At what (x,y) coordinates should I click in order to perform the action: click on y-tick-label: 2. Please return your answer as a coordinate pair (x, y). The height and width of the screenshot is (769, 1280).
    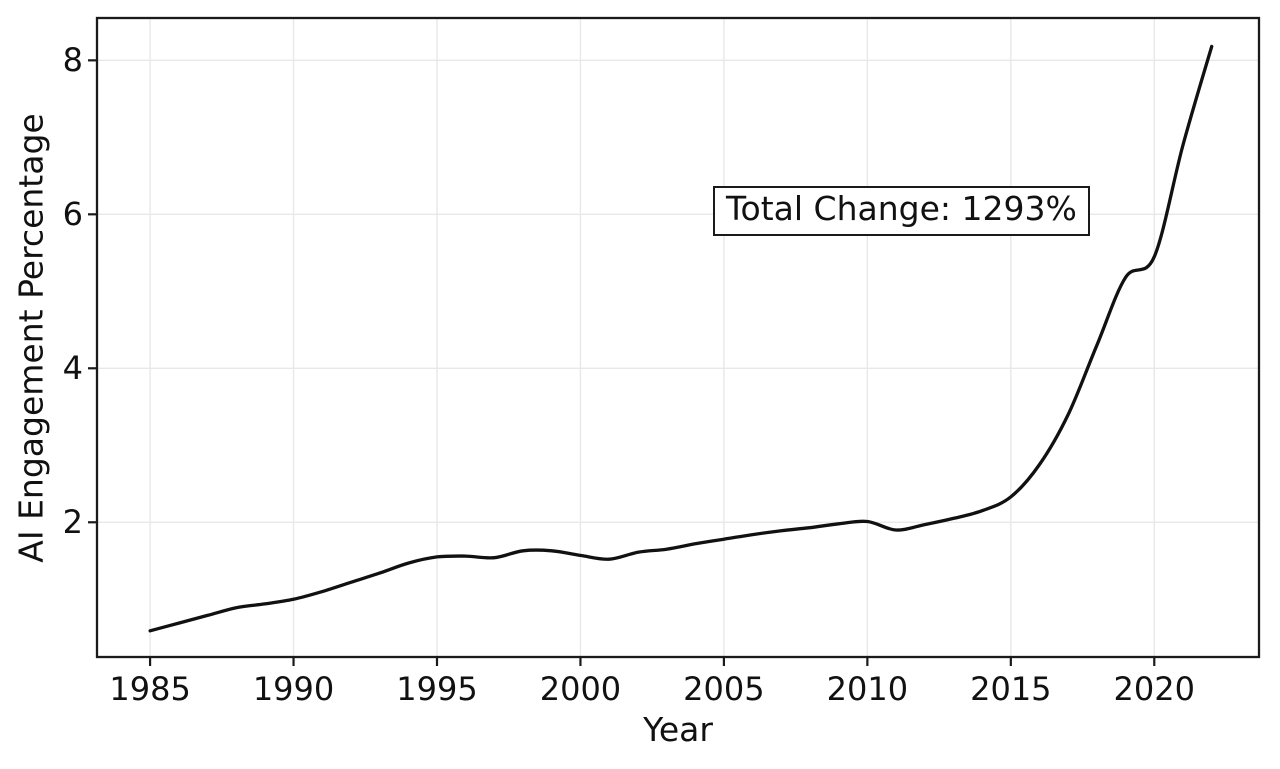
    Looking at the image, I should click on (72, 522).